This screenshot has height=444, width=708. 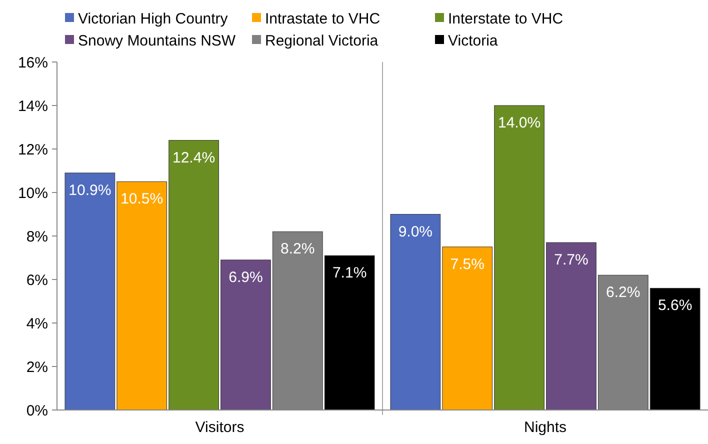 I want to click on data-label: 12.4%, so click(x=194, y=157).